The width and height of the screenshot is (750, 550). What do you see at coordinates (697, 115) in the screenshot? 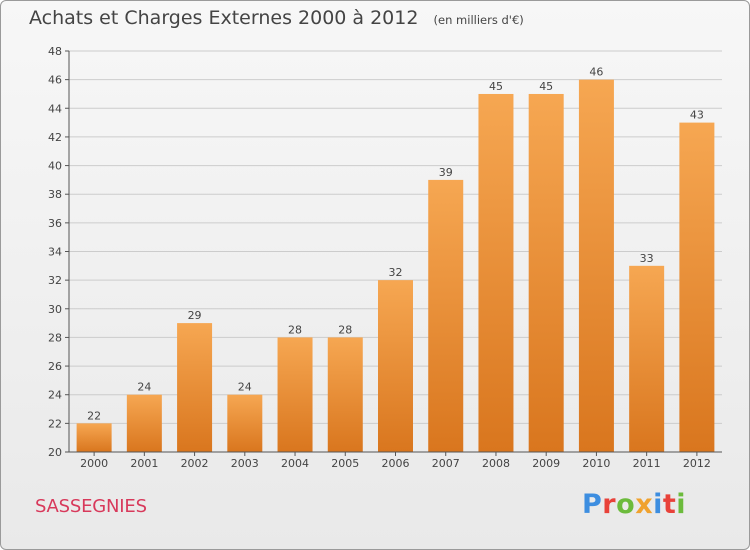
I see `data-label: 43` at bounding box center [697, 115].